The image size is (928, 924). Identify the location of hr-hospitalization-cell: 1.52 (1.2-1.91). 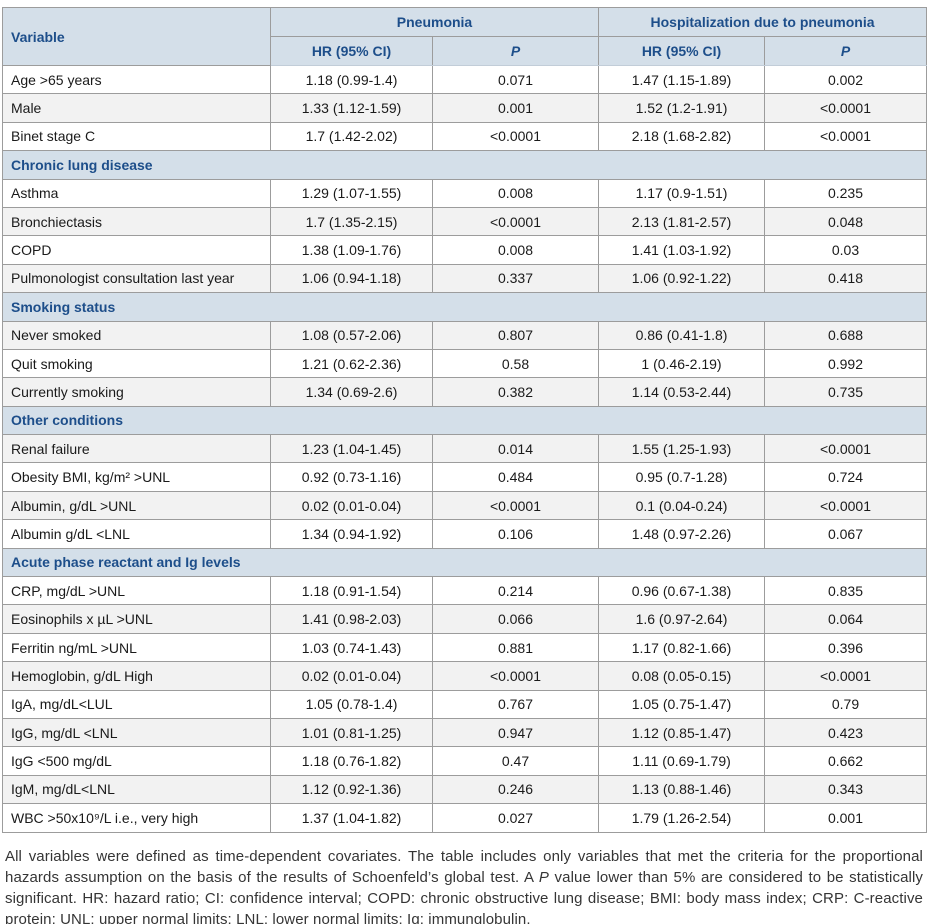
(681, 108).